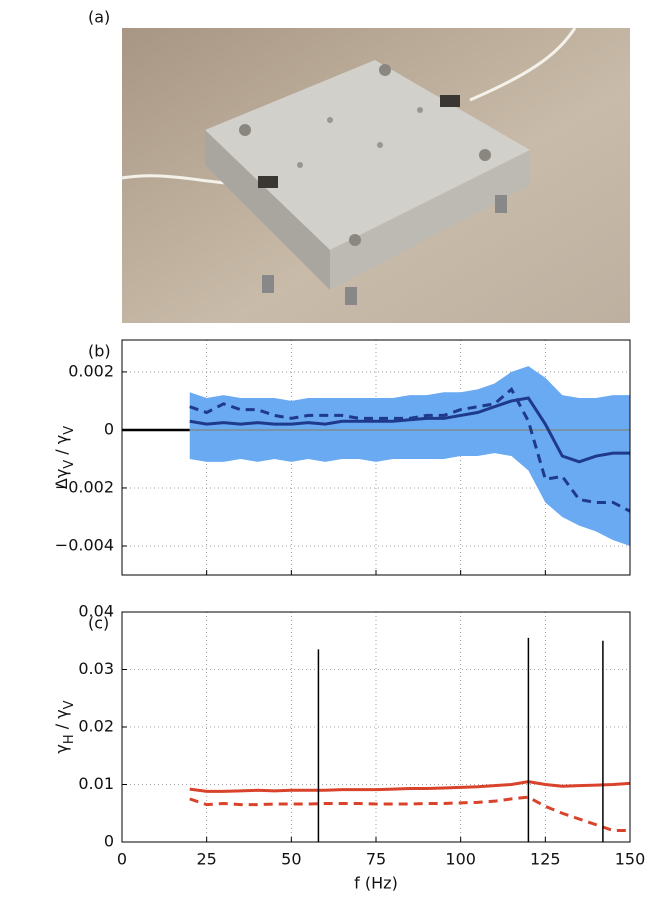  Describe the element at coordinates (91, 370) in the screenshot. I see `y-tick-label: 0.002` at that location.